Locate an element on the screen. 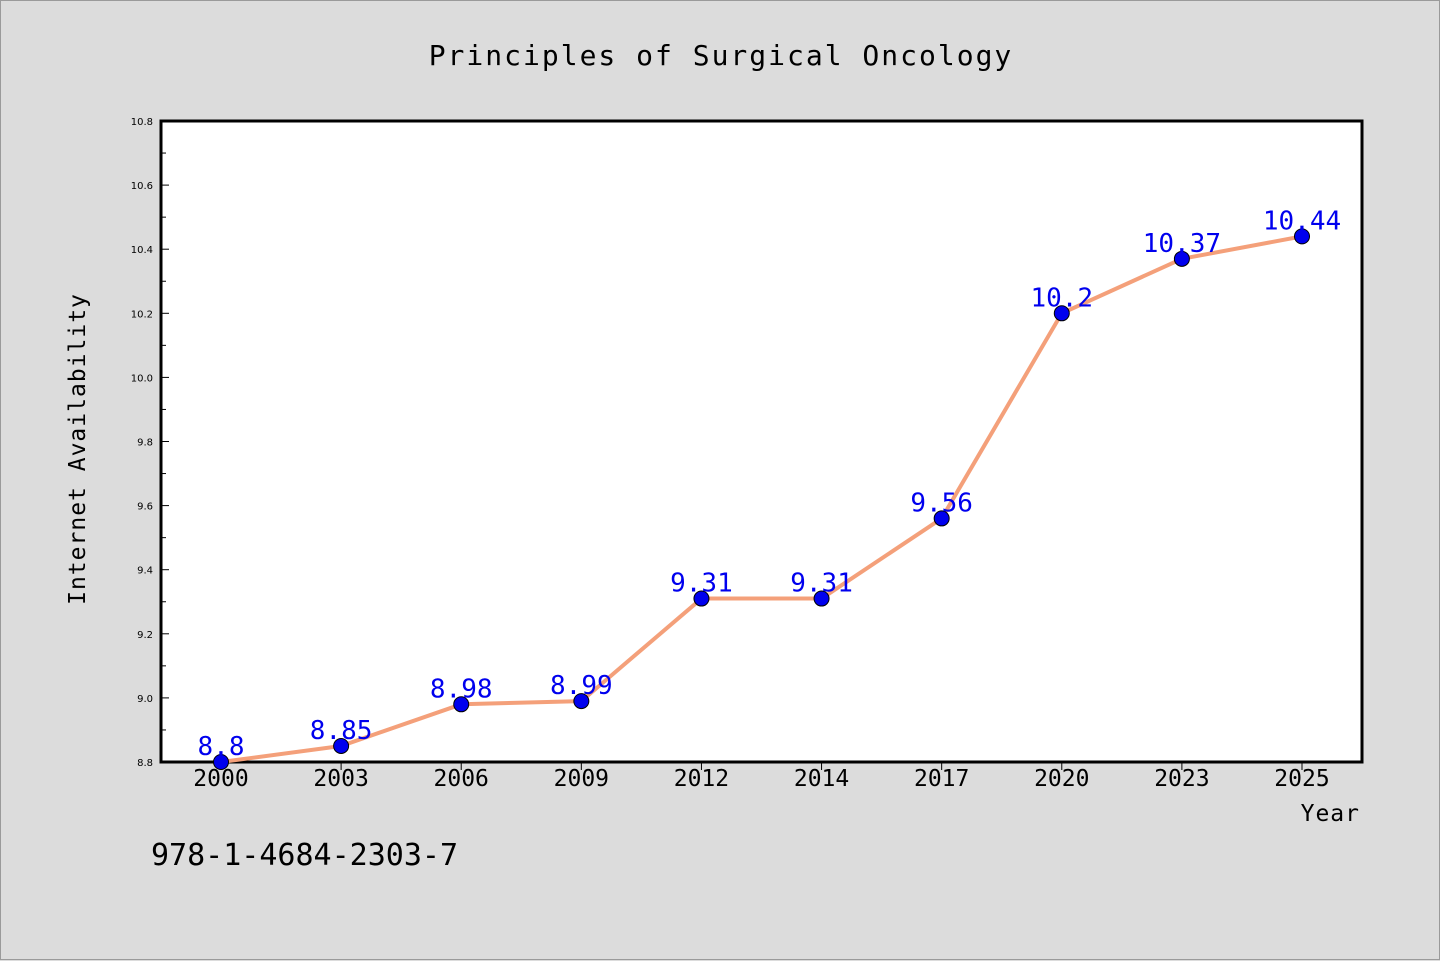 This screenshot has width=1440, height=961. y-tick-label: 10.4 is located at coordinates (142, 250).